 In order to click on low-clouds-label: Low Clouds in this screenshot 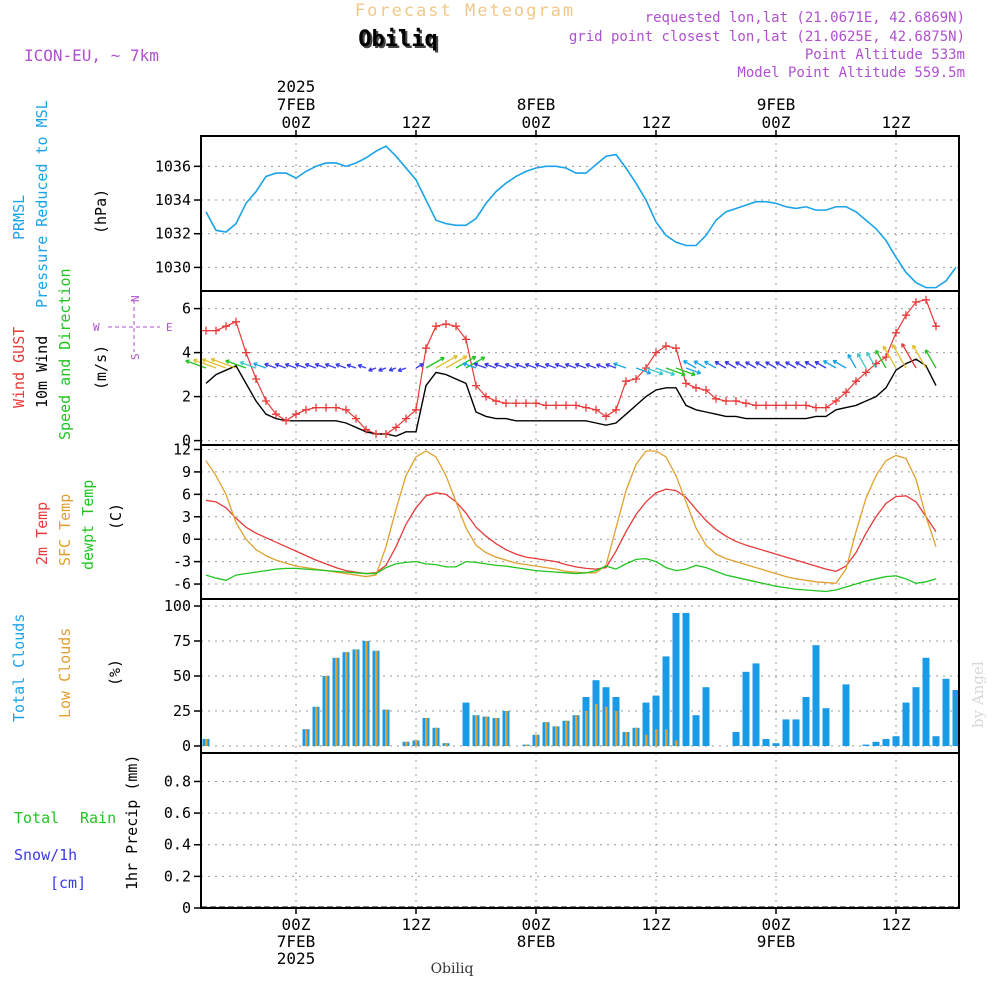, I will do `click(65, 673)`.